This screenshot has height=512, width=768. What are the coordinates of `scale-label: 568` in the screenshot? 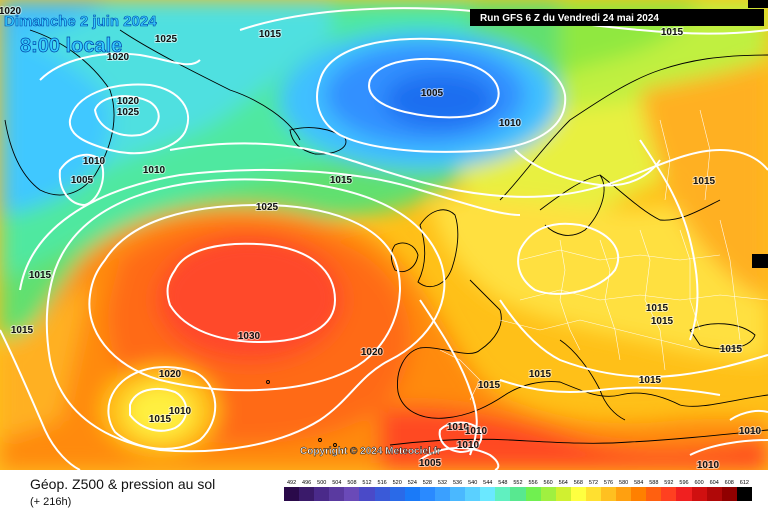 It's located at (578, 483).